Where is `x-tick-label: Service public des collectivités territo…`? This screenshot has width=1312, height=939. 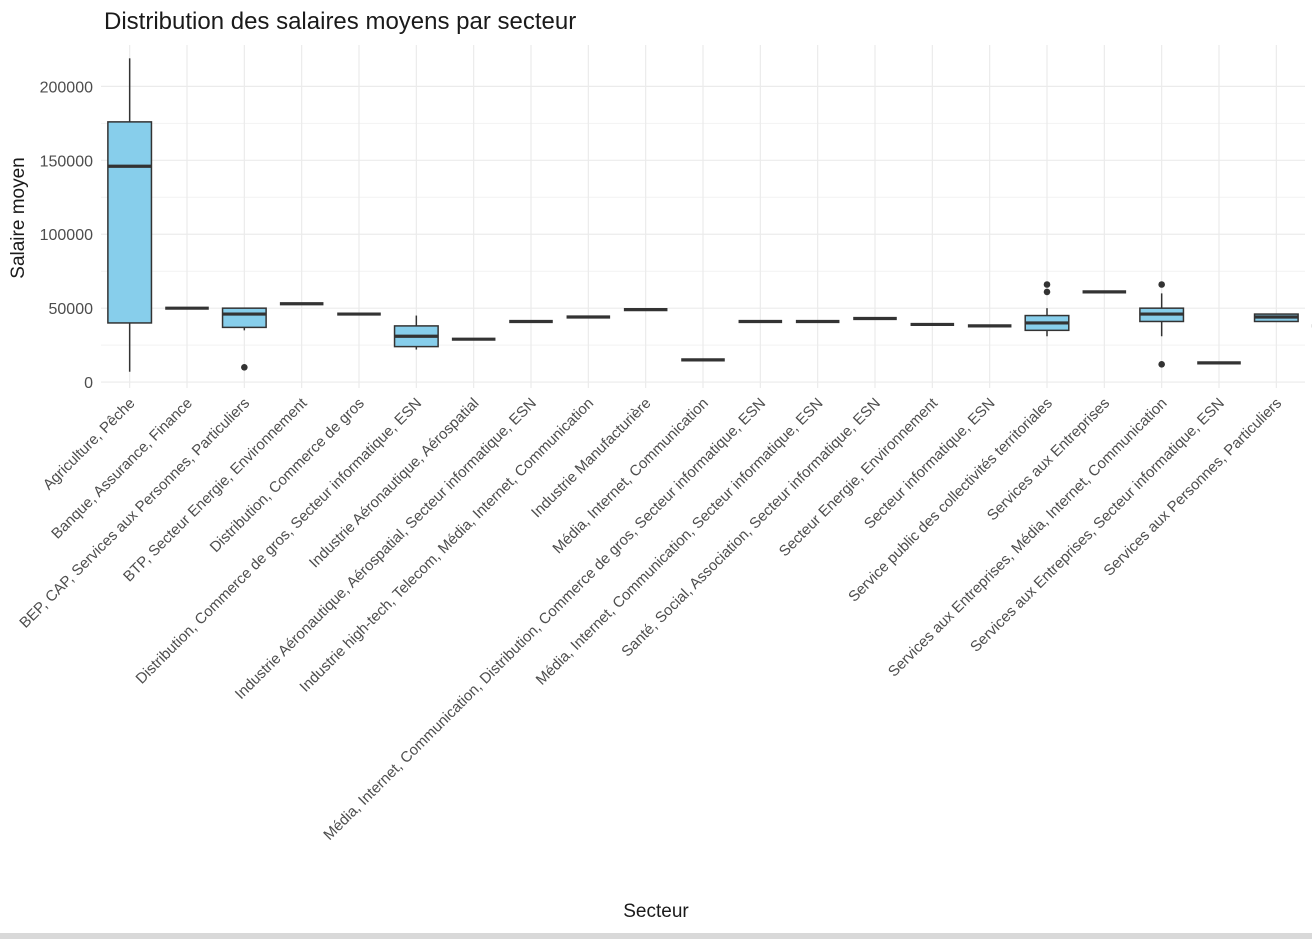 x-tick-label: Service public des collectivités territo… is located at coordinates (950, 500).